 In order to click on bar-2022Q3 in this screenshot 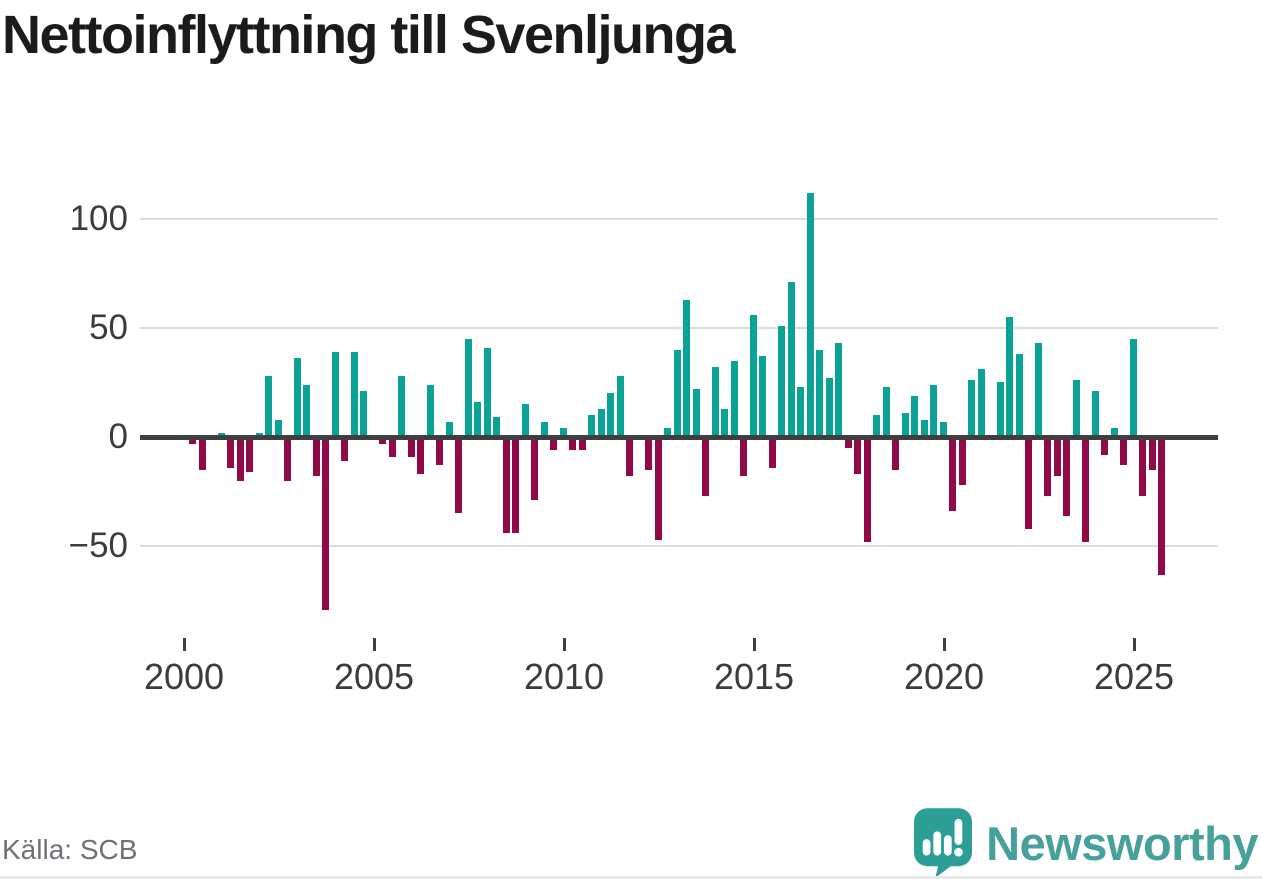, I will do `click(1047, 466)`.